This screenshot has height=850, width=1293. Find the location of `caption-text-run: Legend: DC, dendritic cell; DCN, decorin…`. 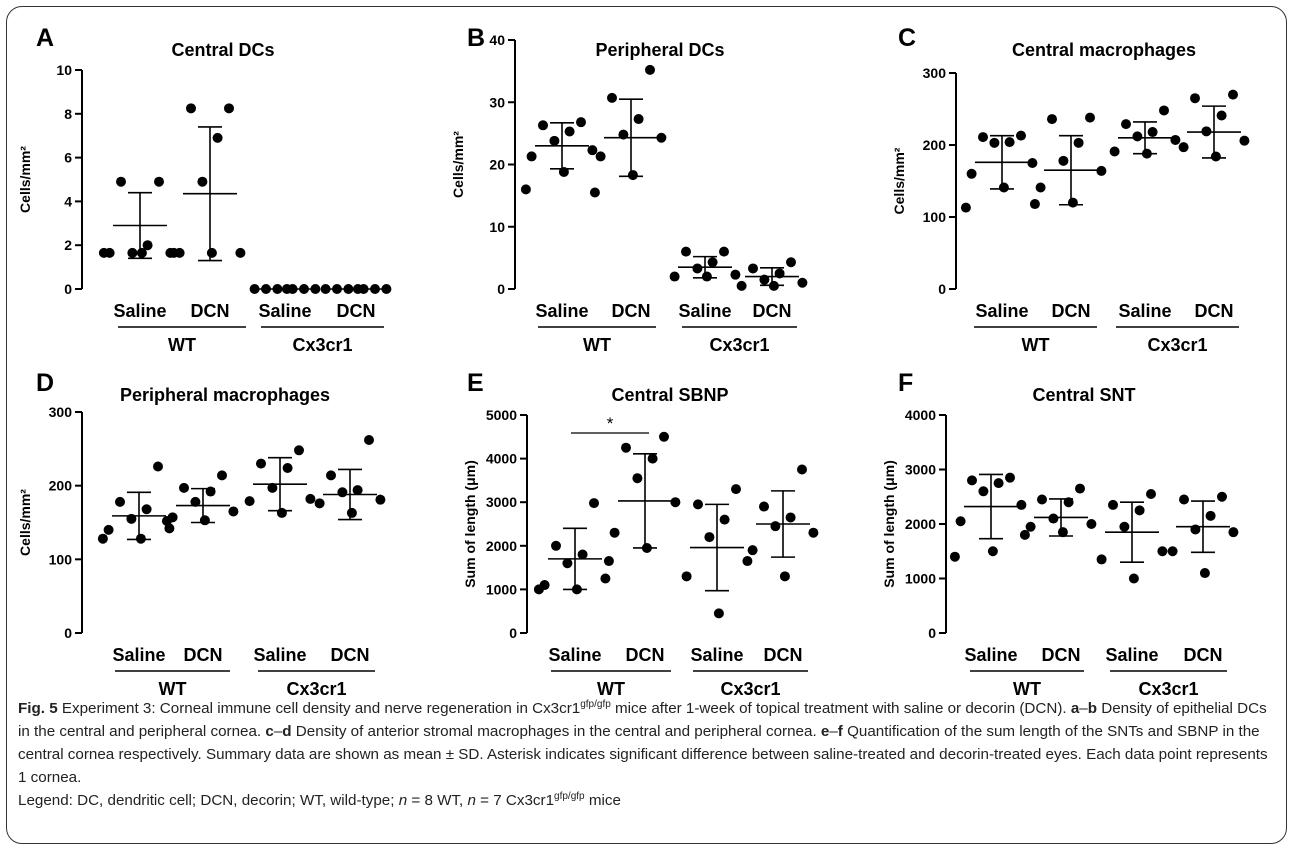

caption-text-run: Legend: DC, dendritic cell; DCN, decorin… is located at coordinates (208, 800).